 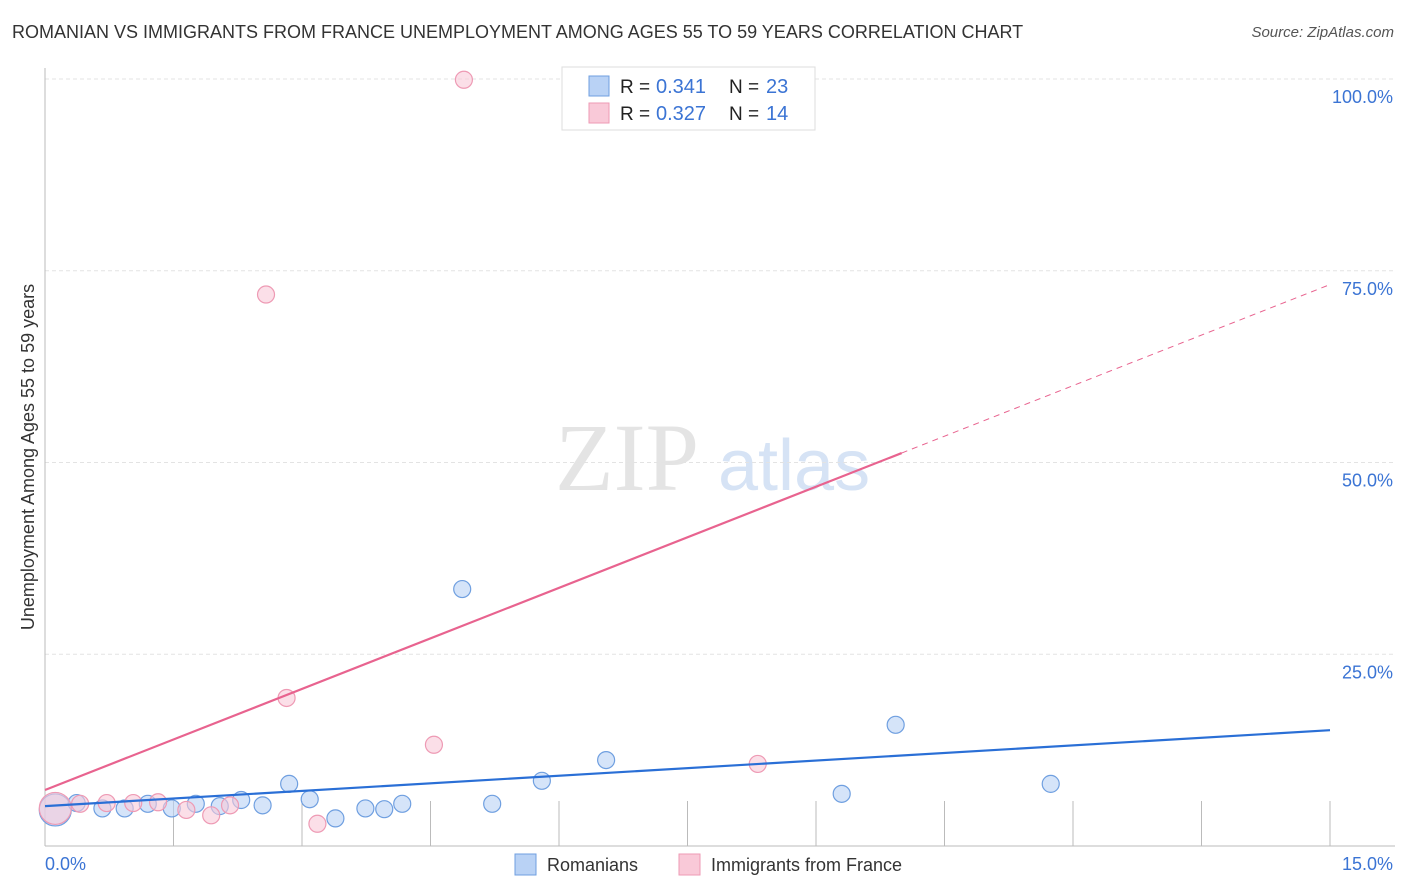 What do you see at coordinates (1367, 672) in the screenshot?
I see `y-tick-label: 25.0%` at bounding box center [1367, 672].